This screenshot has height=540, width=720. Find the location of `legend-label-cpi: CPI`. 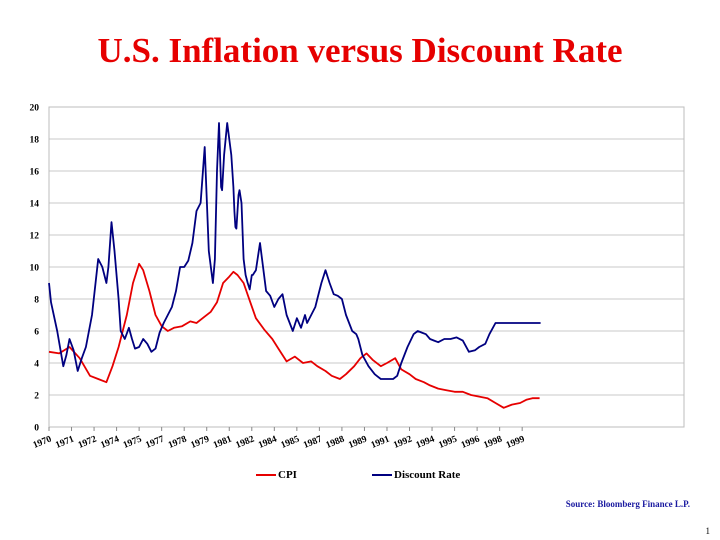

legend-label-cpi: CPI is located at coordinates (287, 475).